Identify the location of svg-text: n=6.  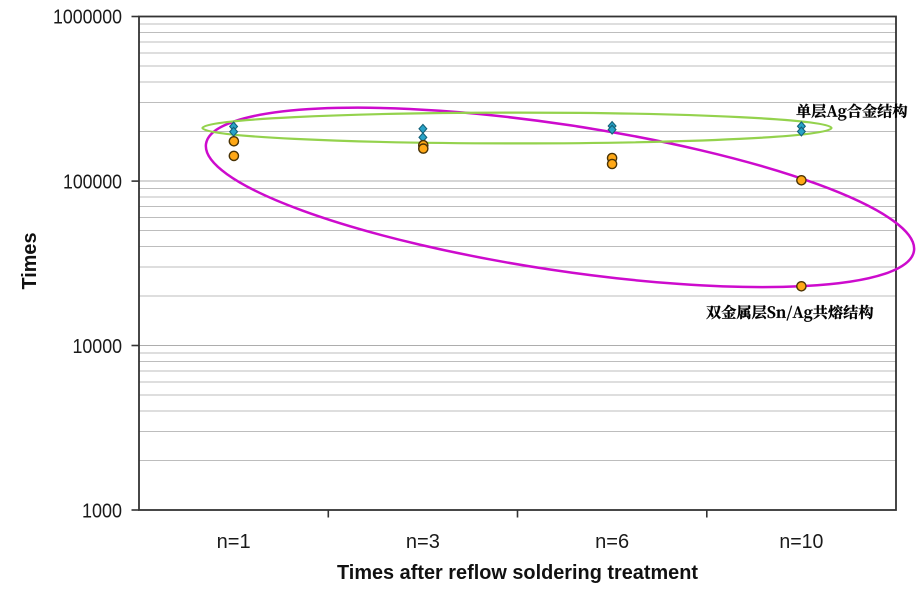
(612, 542).